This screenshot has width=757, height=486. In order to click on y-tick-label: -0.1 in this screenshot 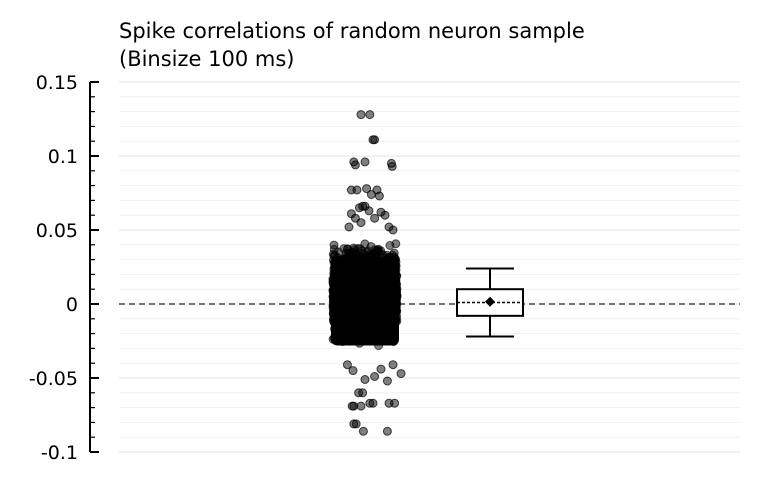, I will do `click(59, 453)`.